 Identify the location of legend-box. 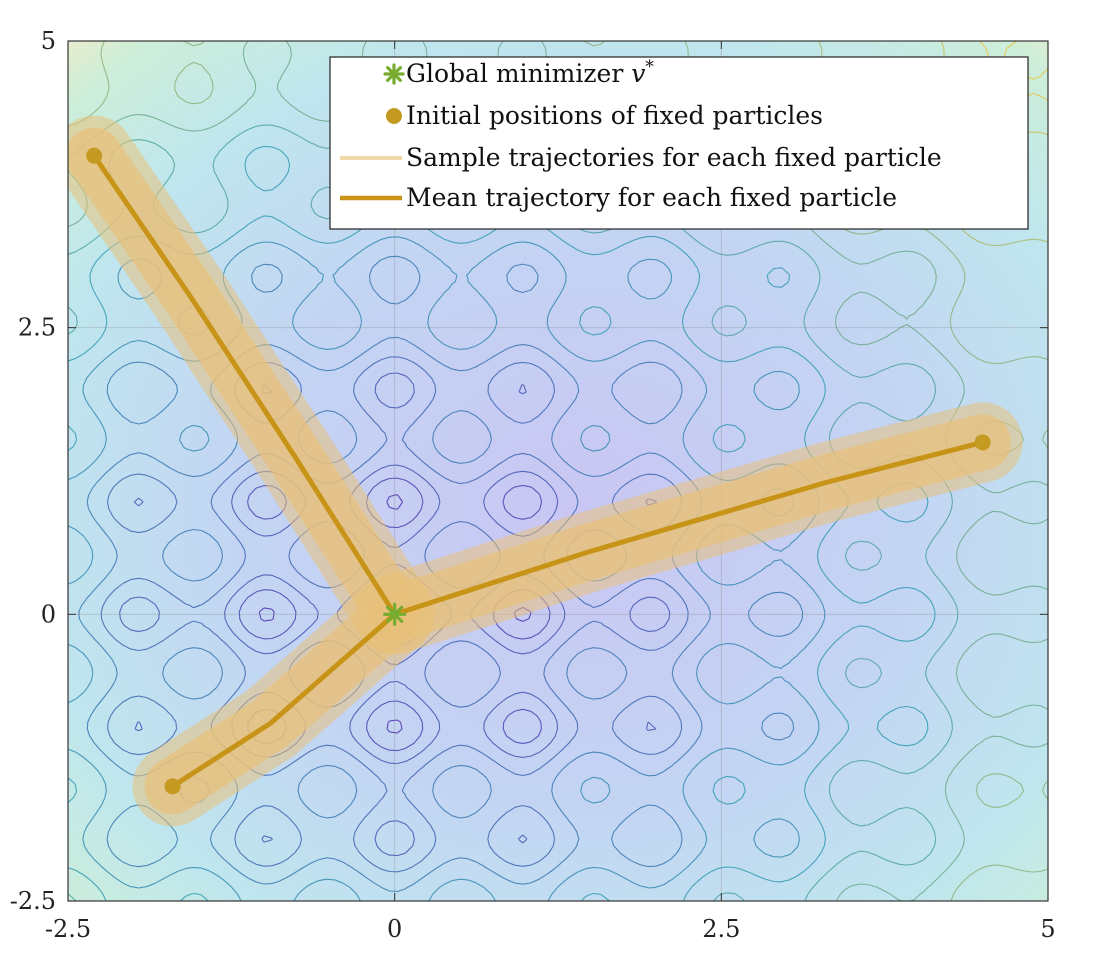
(679, 143).